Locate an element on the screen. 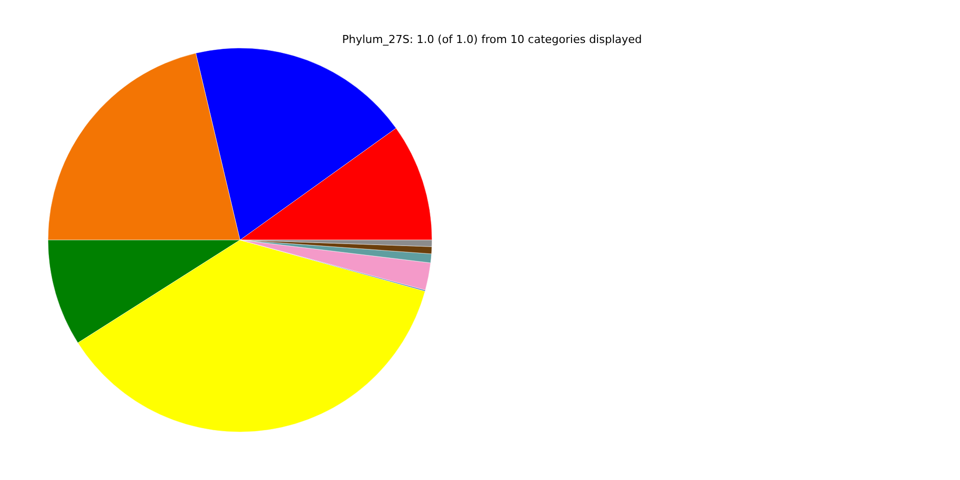  text: Phylum_27S: 1.0 (of 1.0) from 10 categories displayed is located at coordinates (492, 39).